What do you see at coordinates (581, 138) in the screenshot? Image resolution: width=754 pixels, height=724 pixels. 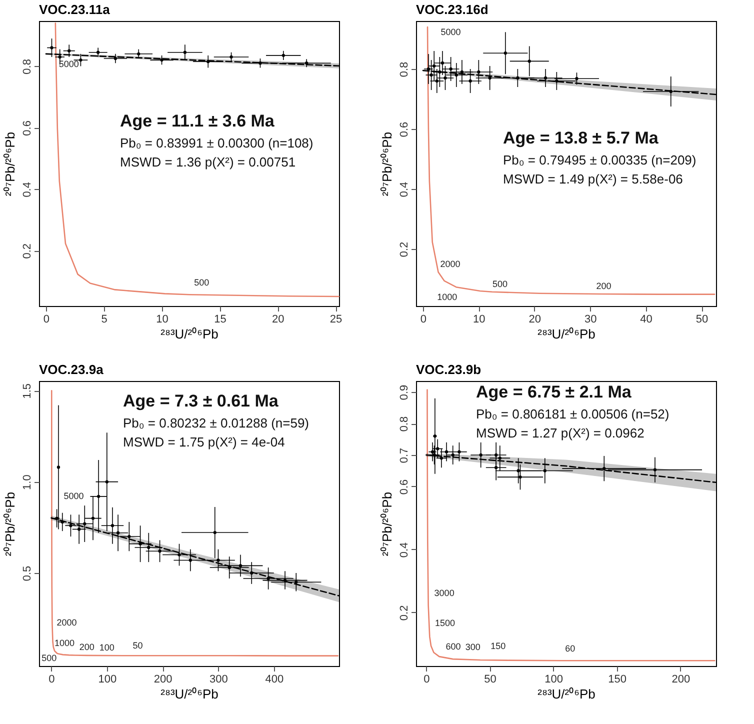 I see `annotation: Age = 13.8 ± 5.7 Ma` at bounding box center [581, 138].